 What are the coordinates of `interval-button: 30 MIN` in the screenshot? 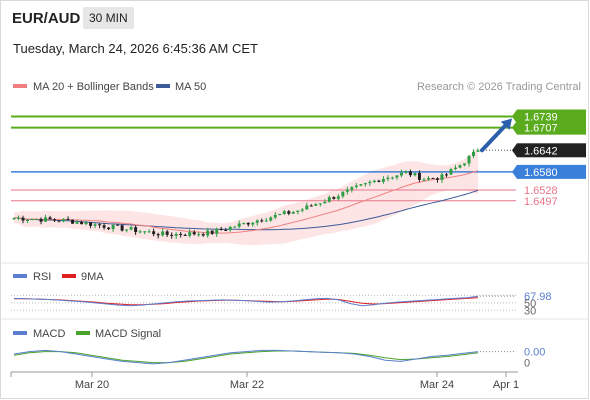 It's located at (108, 18).